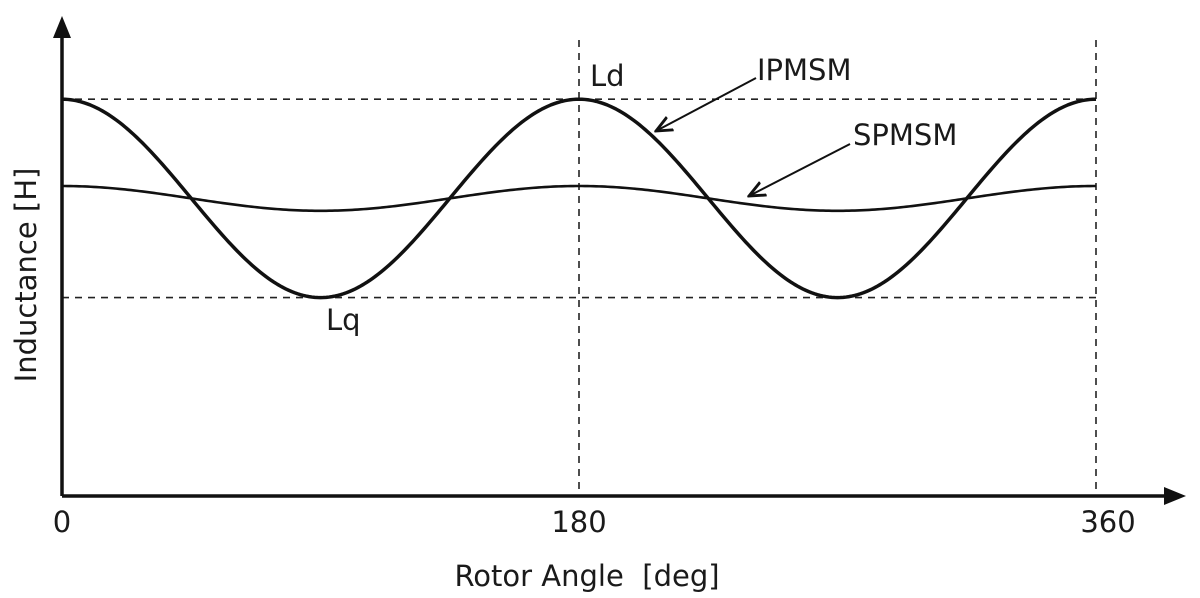 The height and width of the screenshot is (598, 1200). What do you see at coordinates (26, 275) in the screenshot?
I see `y-axis-label: Inductance [H]` at bounding box center [26, 275].